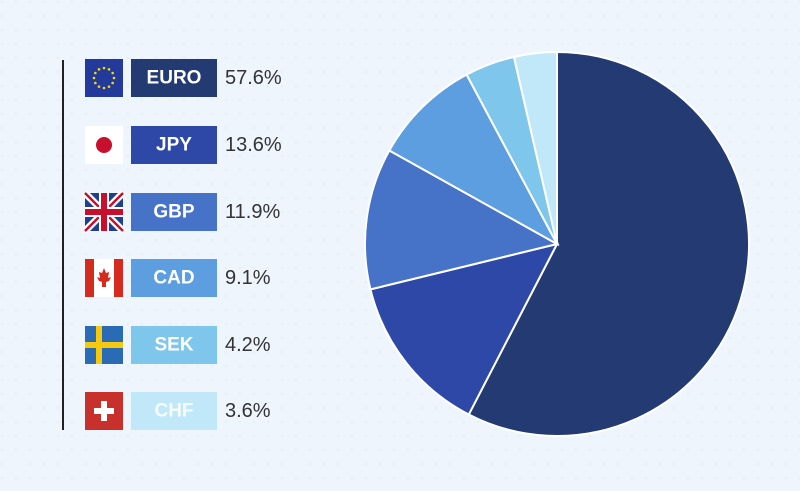 This screenshot has height=491, width=800. Describe the element at coordinates (104, 212) in the screenshot. I see `flag-uk` at that location.